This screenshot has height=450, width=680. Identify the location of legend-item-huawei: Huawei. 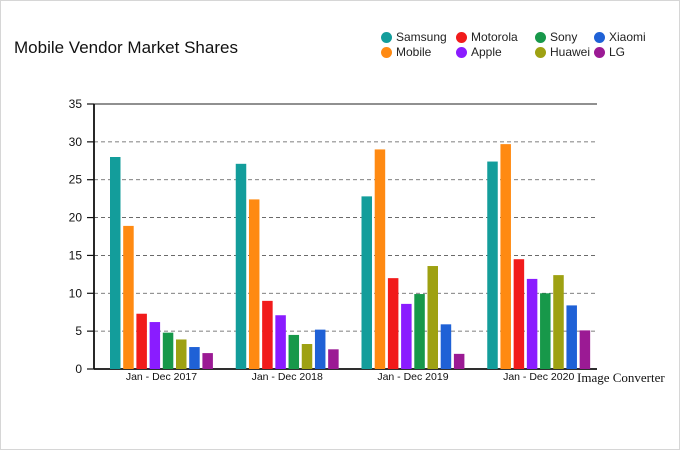
(562, 52).